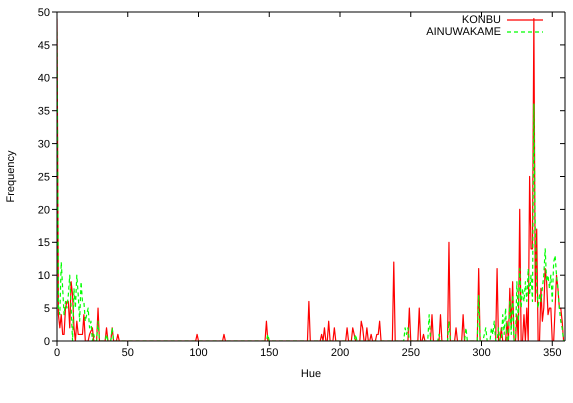 The image size is (573, 403). I want to click on legend-label: AINUWAKAME, so click(463, 32).